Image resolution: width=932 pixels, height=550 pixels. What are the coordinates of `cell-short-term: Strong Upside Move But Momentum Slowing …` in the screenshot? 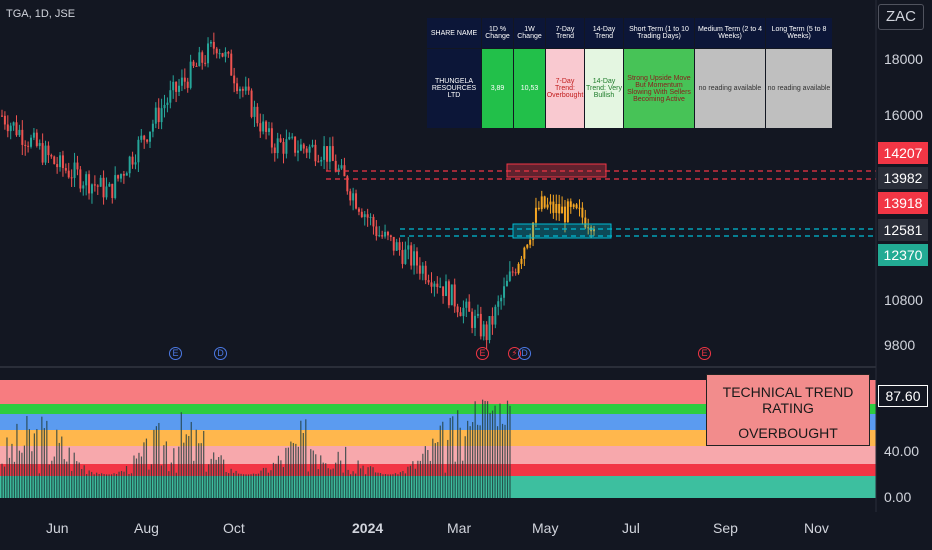 It's located at (659, 88).